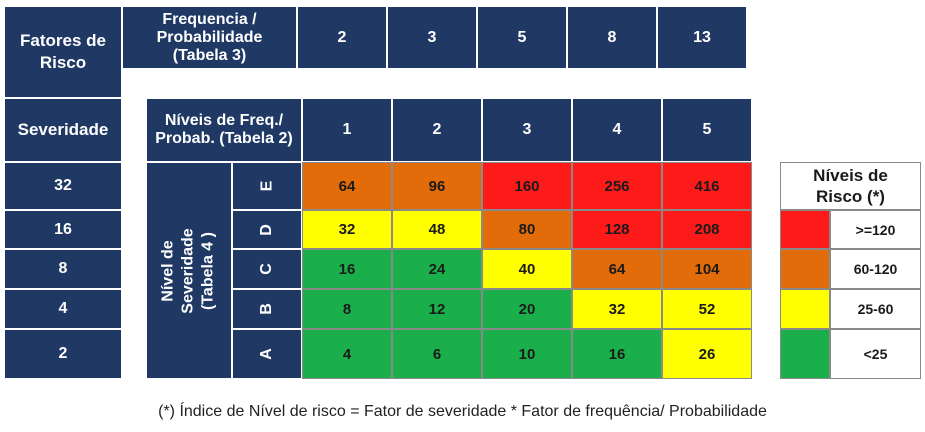 The height and width of the screenshot is (432, 925). Describe the element at coordinates (707, 354) in the screenshot. I see `risk-cell: 26` at that location.